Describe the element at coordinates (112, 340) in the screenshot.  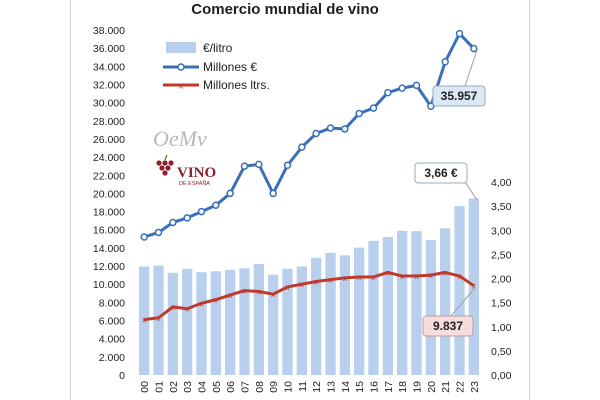
I see `left-tick-label: 4.000` at that location.